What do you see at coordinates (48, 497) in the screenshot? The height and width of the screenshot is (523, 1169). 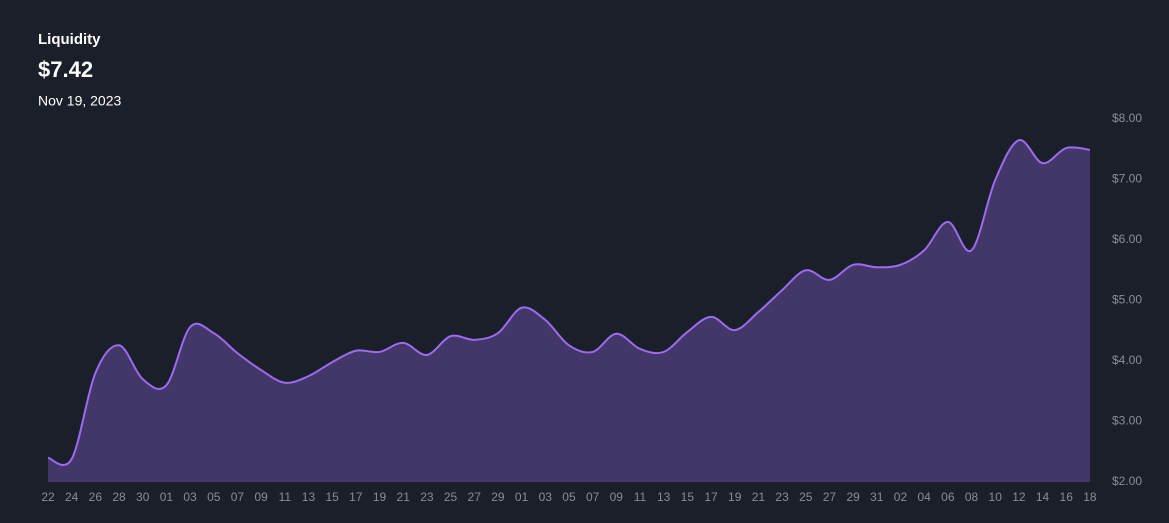 I see `x-tick-label: 22` at bounding box center [48, 497].